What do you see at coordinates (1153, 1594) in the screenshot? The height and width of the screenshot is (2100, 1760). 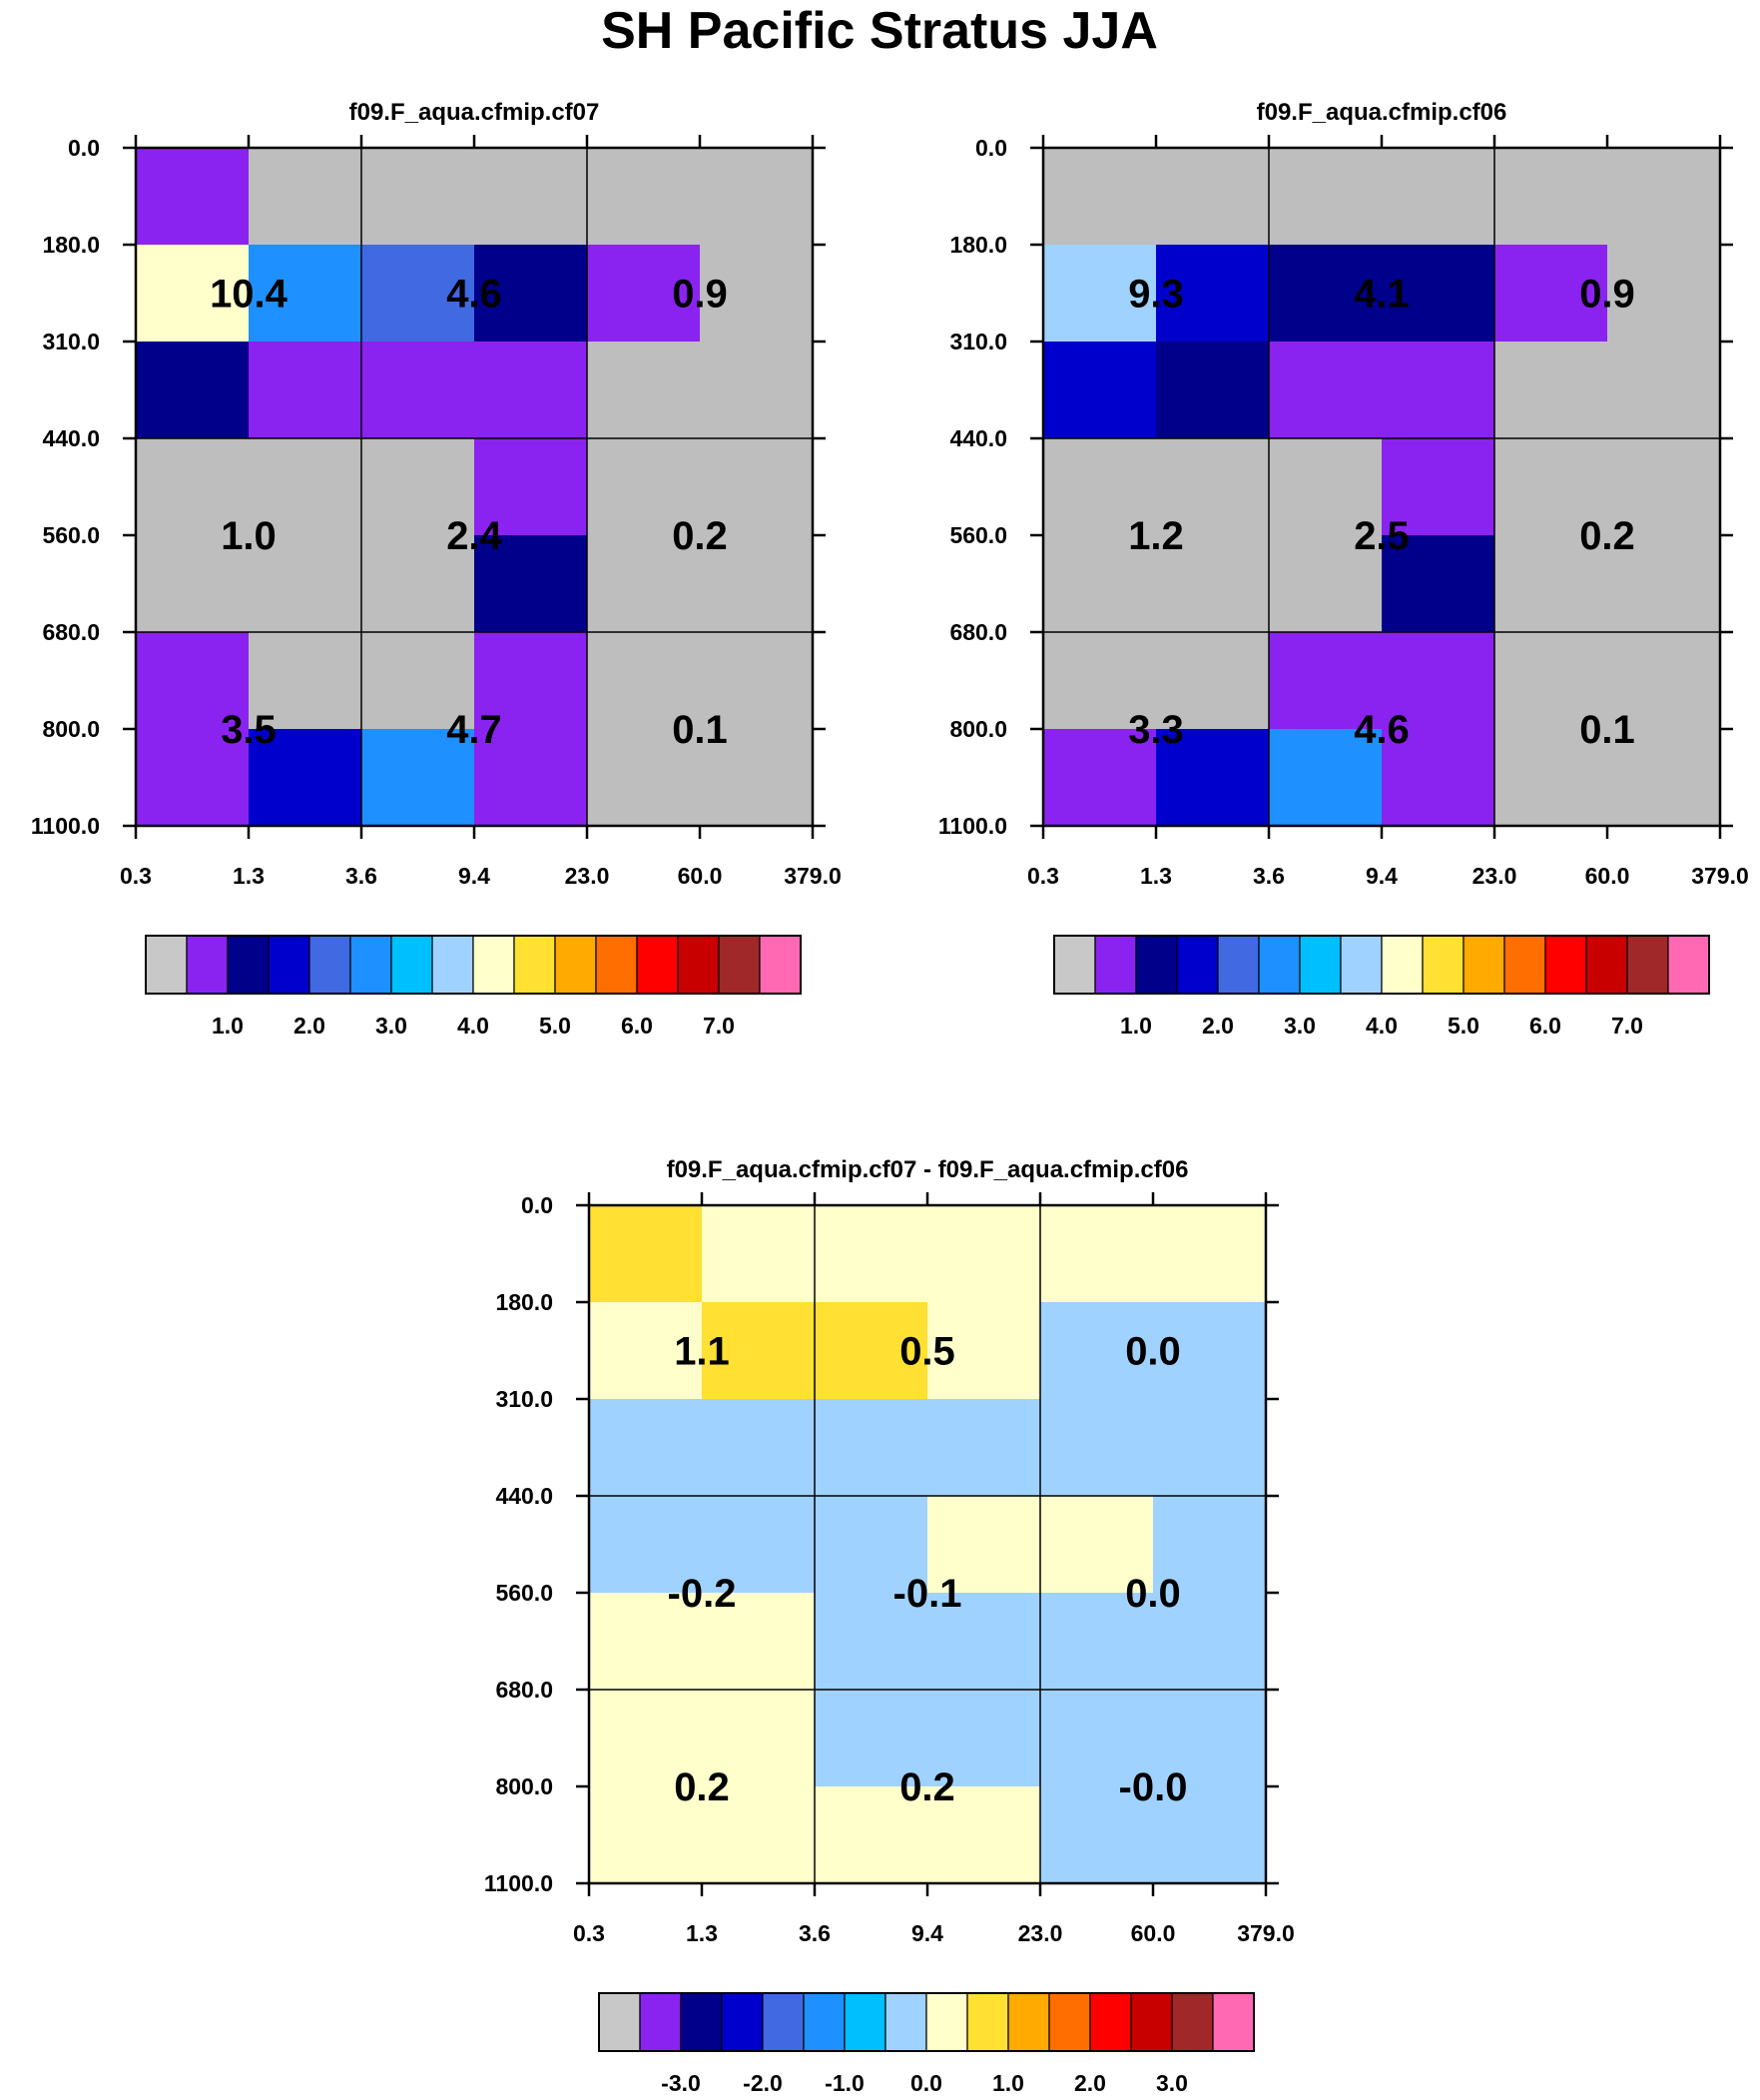 I see `box-value-label: 0.0` at bounding box center [1153, 1594].